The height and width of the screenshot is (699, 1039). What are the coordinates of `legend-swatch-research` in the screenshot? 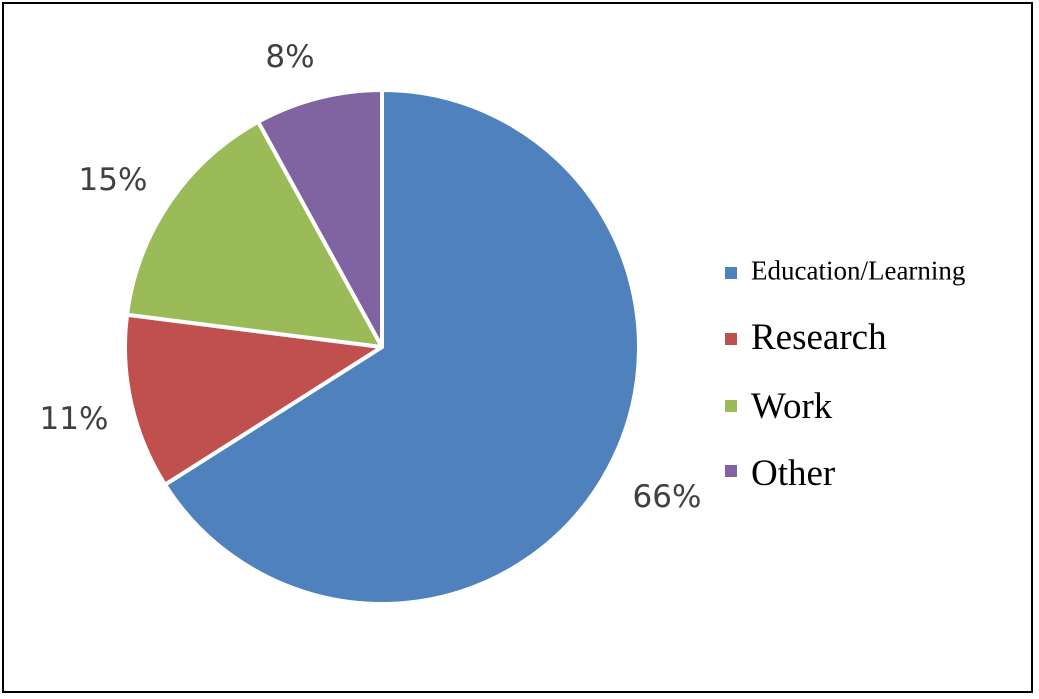 It's located at (731, 339).